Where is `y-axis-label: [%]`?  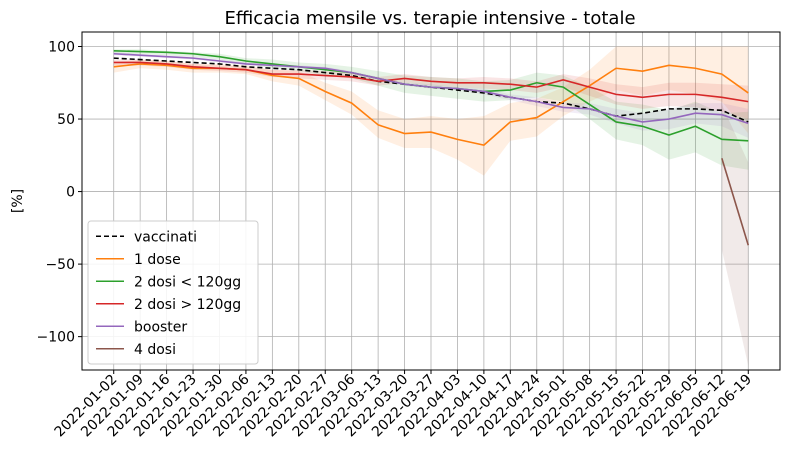
y-axis-label: [%] is located at coordinates (18, 201).